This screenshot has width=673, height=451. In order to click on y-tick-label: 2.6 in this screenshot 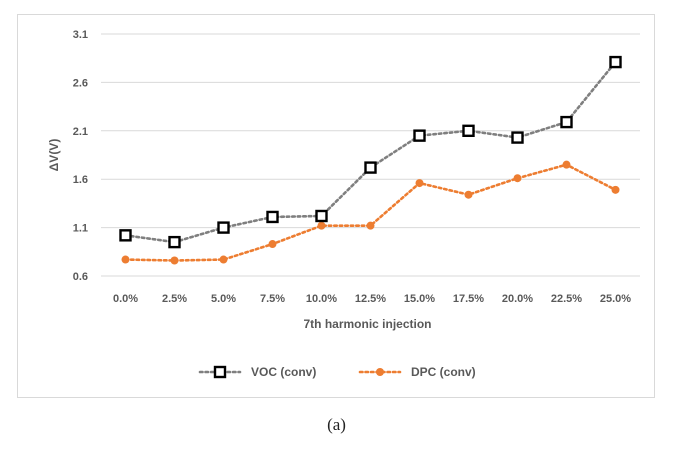, I will do `click(80, 83)`.